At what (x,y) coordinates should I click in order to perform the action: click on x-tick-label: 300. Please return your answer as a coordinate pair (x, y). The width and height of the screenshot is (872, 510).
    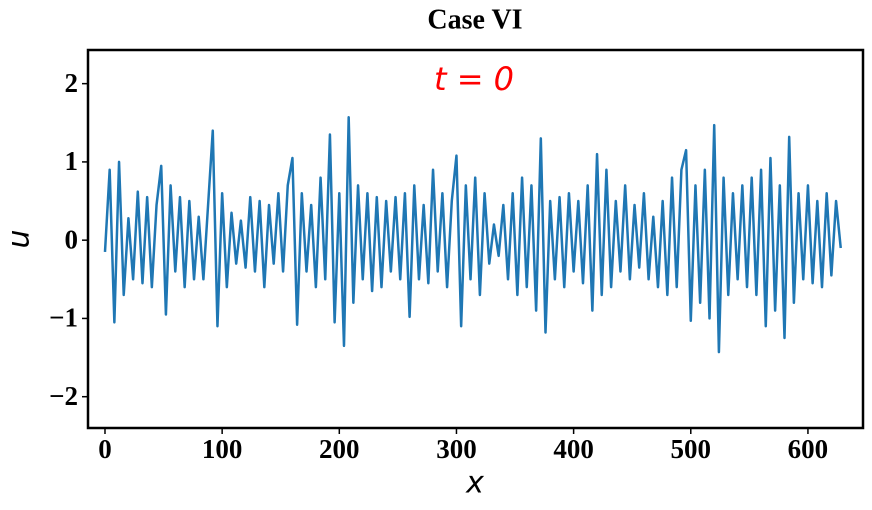
    Looking at the image, I should click on (456, 449).